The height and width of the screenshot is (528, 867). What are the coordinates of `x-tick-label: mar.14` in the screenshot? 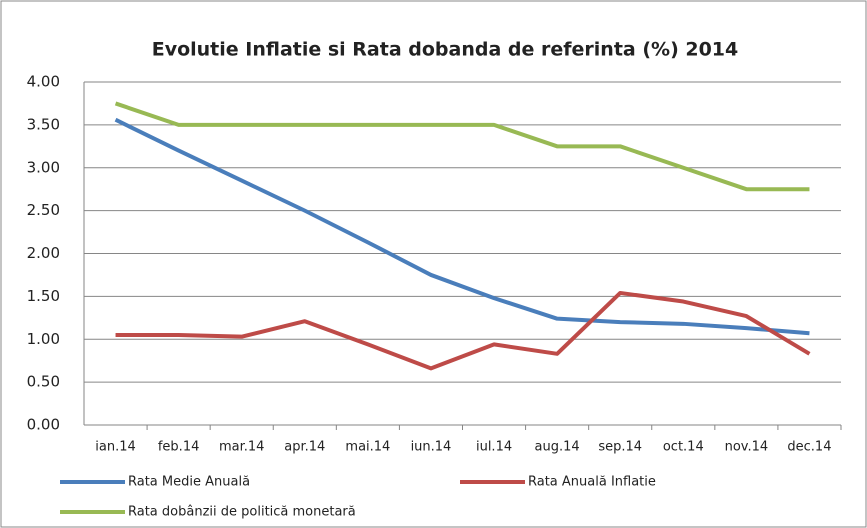 It's located at (241, 447).